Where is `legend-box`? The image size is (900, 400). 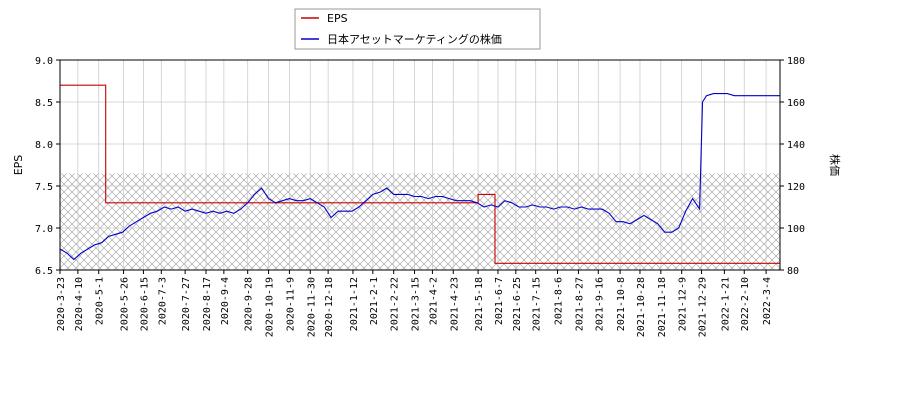 legend-box is located at coordinates (417, 29).